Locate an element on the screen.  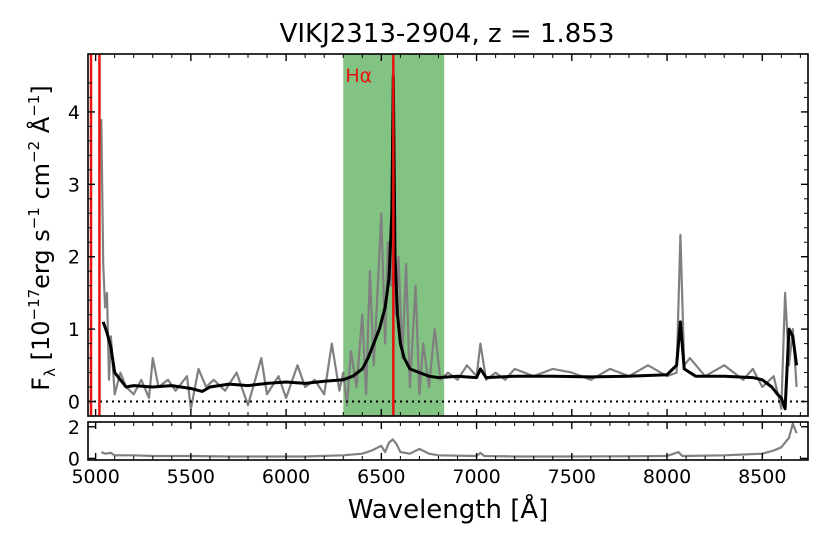
x-tick-label: 6000 is located at coordinates (286, 477).